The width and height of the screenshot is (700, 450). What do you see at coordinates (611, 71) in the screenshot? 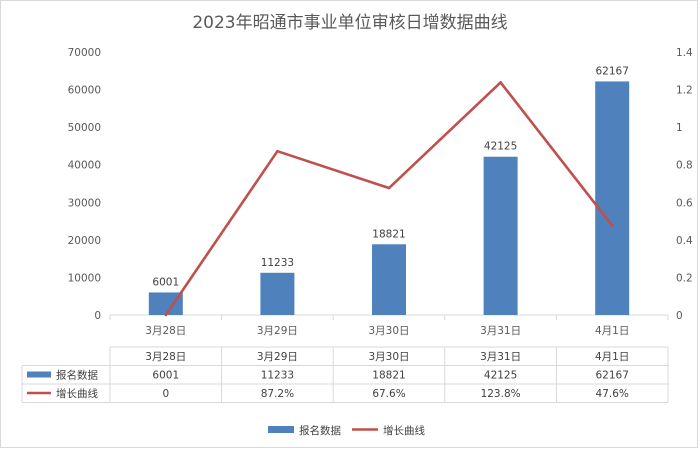
I see `bar-data-label: 62167` at bounding box center [611, 71].